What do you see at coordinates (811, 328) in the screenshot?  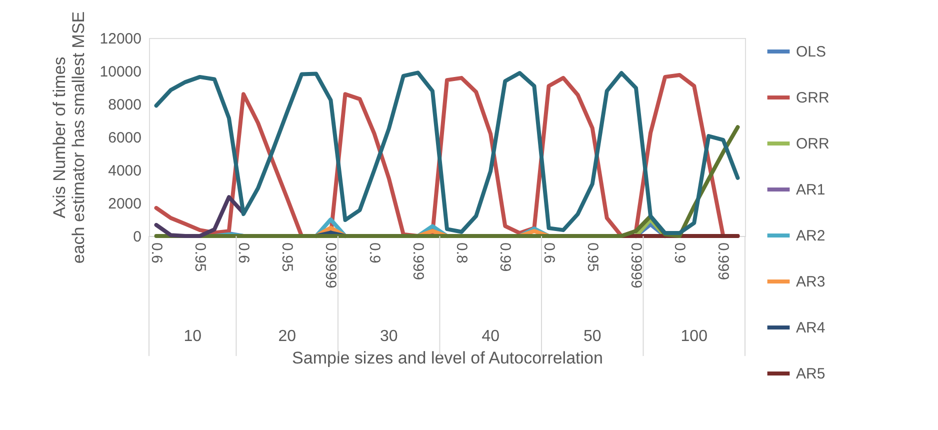 I see `legend-label: AR4` at bounding box center [811, 328].